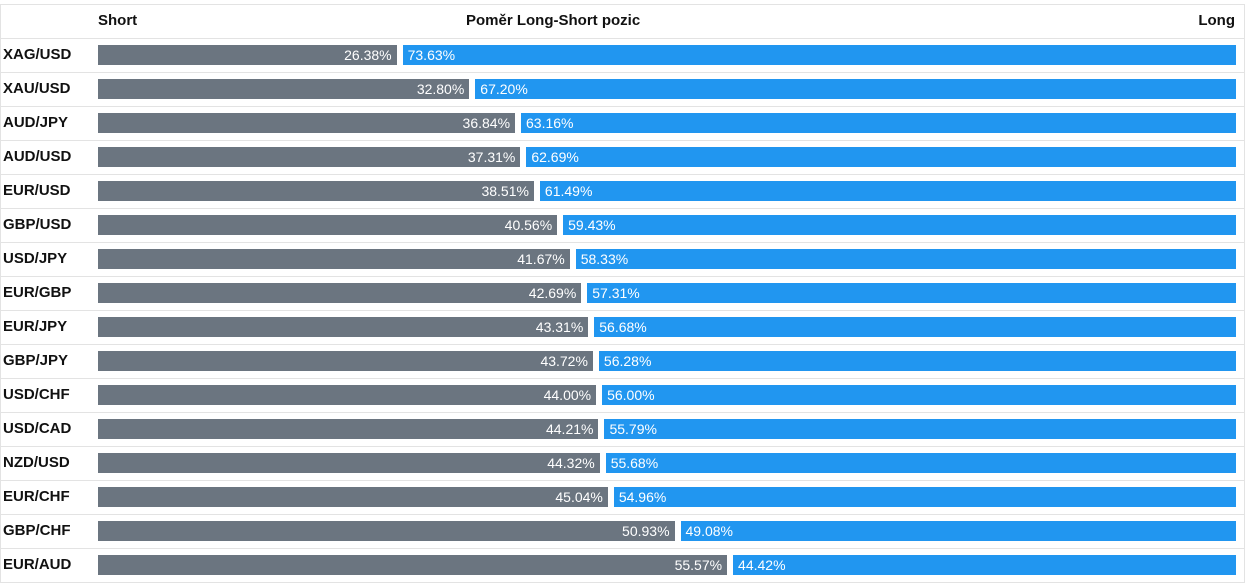 This screenshot has width=1251, height=586. Describe the element at coordinates (37, 564) in the screenshot. I see `pair-label: EUR/AUD` at that location.